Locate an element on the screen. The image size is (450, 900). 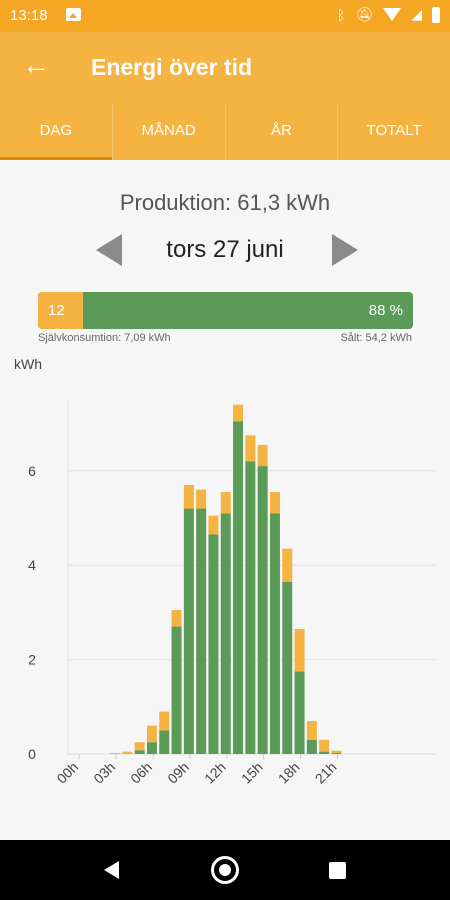
self-consumption-bar: 12 88 % is located at coordinates (225, 310).